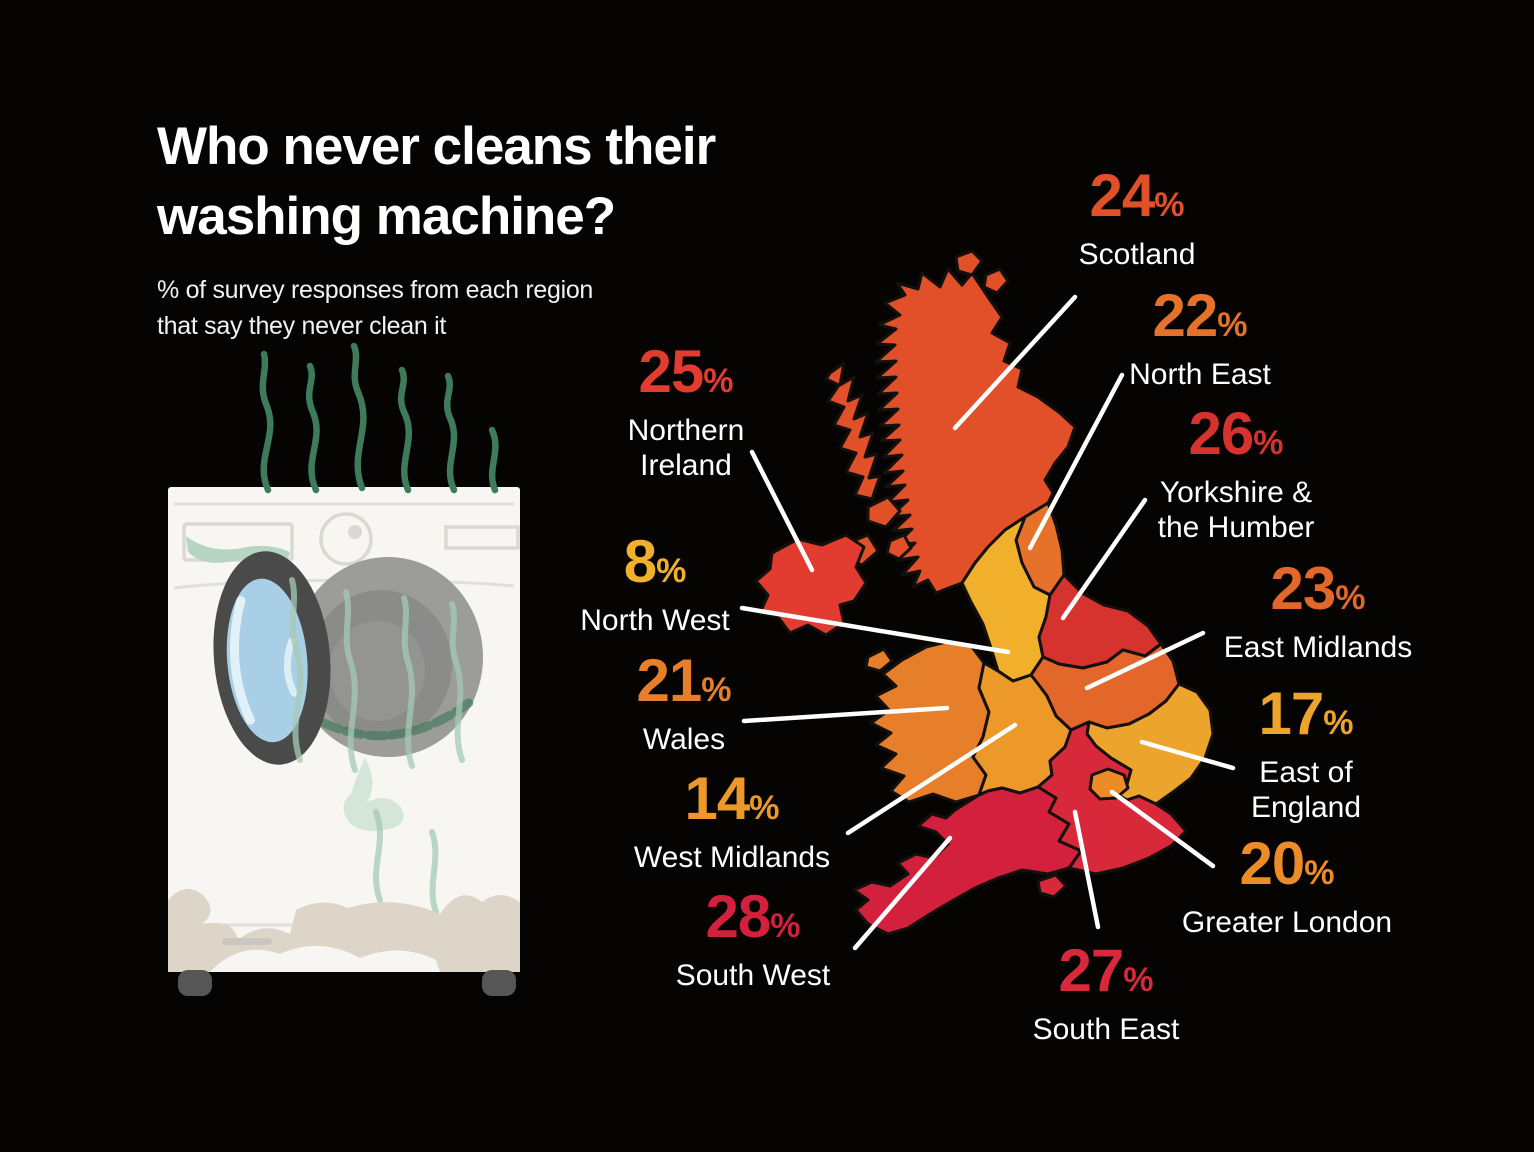 The height and width of the screenshot is (1152, 1534). What do you see at coordinates (242, 660) in the screenshot?
I see `glass-highlight` at bounding box center [242, 660].